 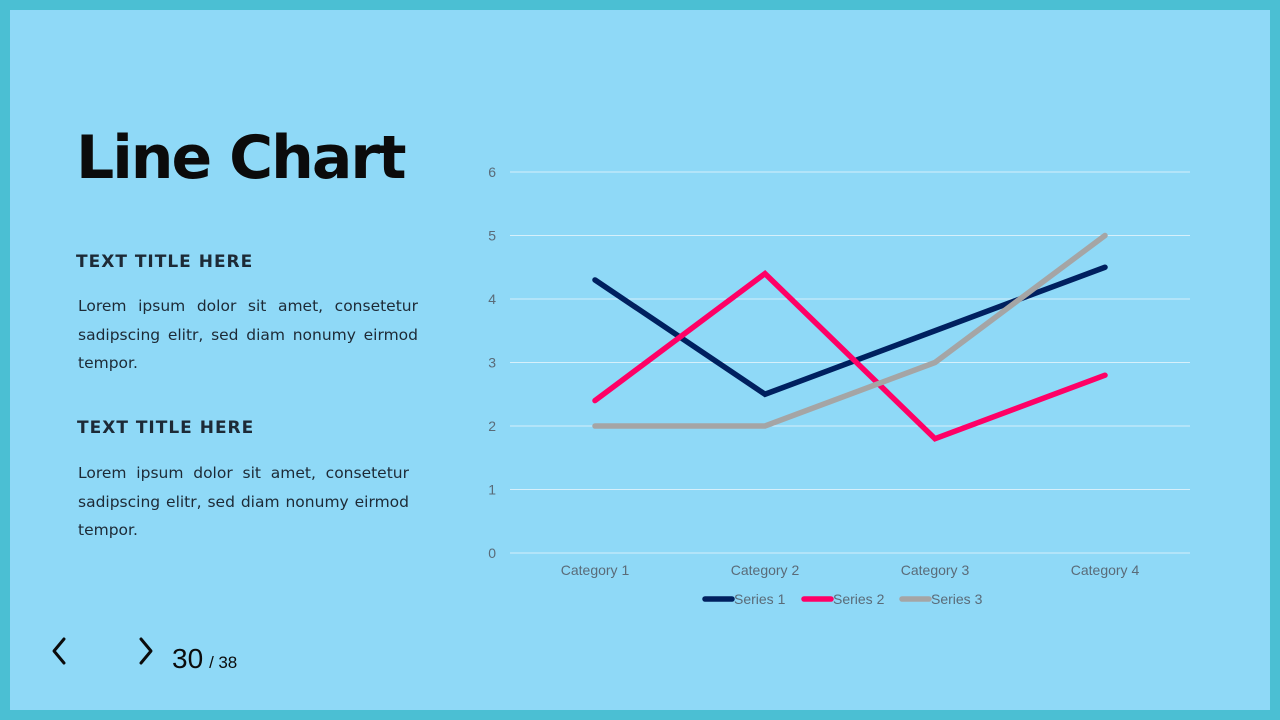 What do you see at coordinates (492, 553) in the screenshot?
I see `y-tick-label: 0` at bounding box center [492, 553].